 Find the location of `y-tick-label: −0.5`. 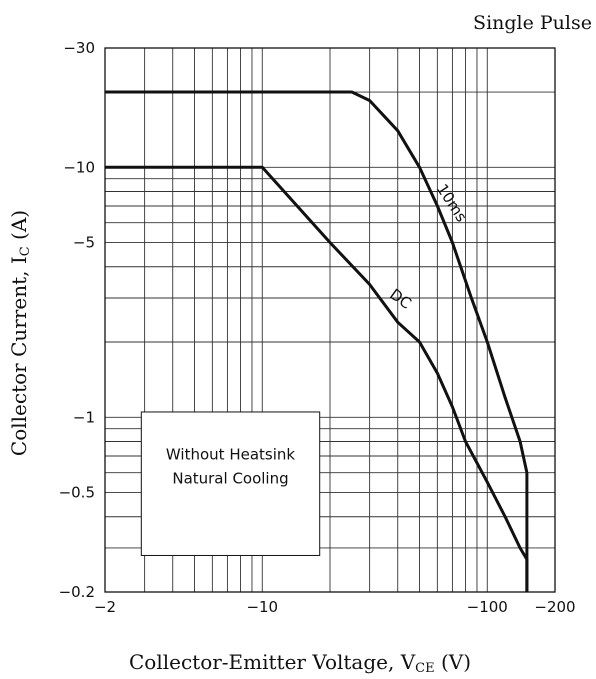

y-tick-label: −0.5 is located at coordinates (77, 493).